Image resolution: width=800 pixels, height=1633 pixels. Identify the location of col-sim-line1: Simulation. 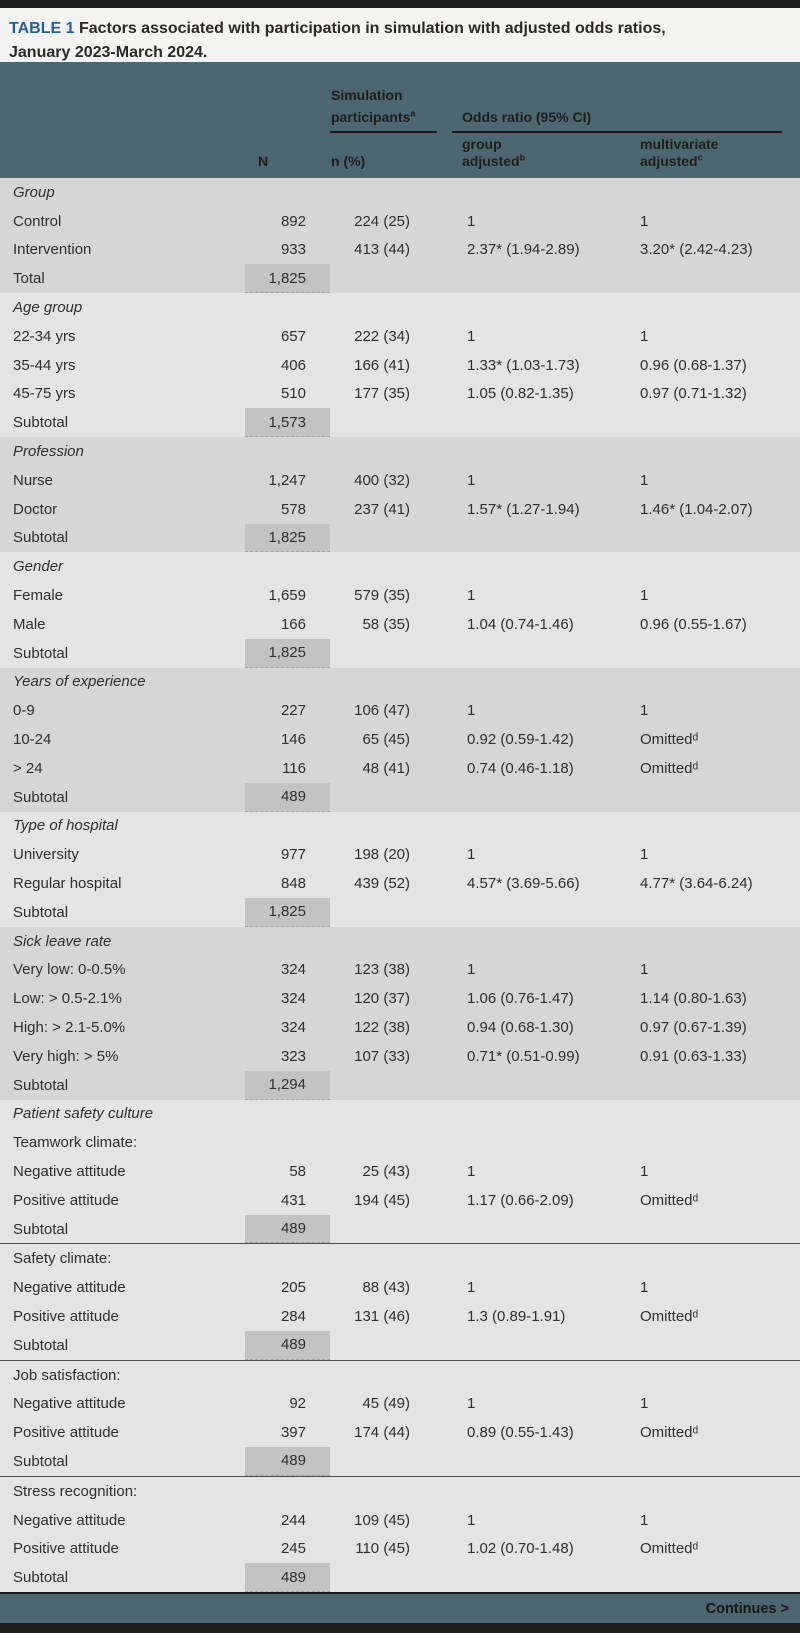
(367, 95).